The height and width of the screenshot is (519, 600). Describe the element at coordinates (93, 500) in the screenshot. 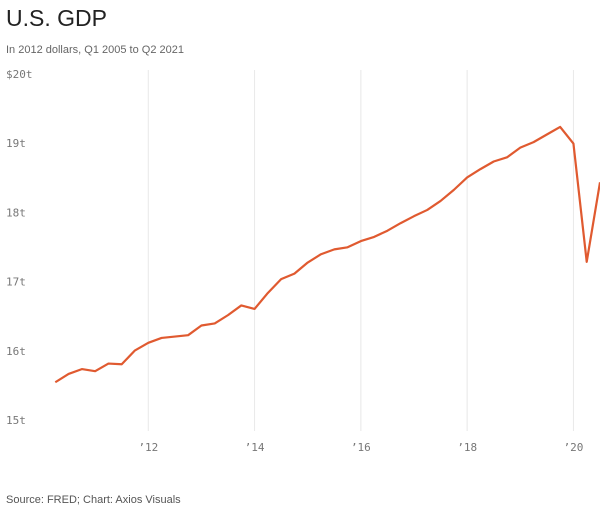

I see `chart-source: Source: FRED; Chart: Axios Visuals` at that location.